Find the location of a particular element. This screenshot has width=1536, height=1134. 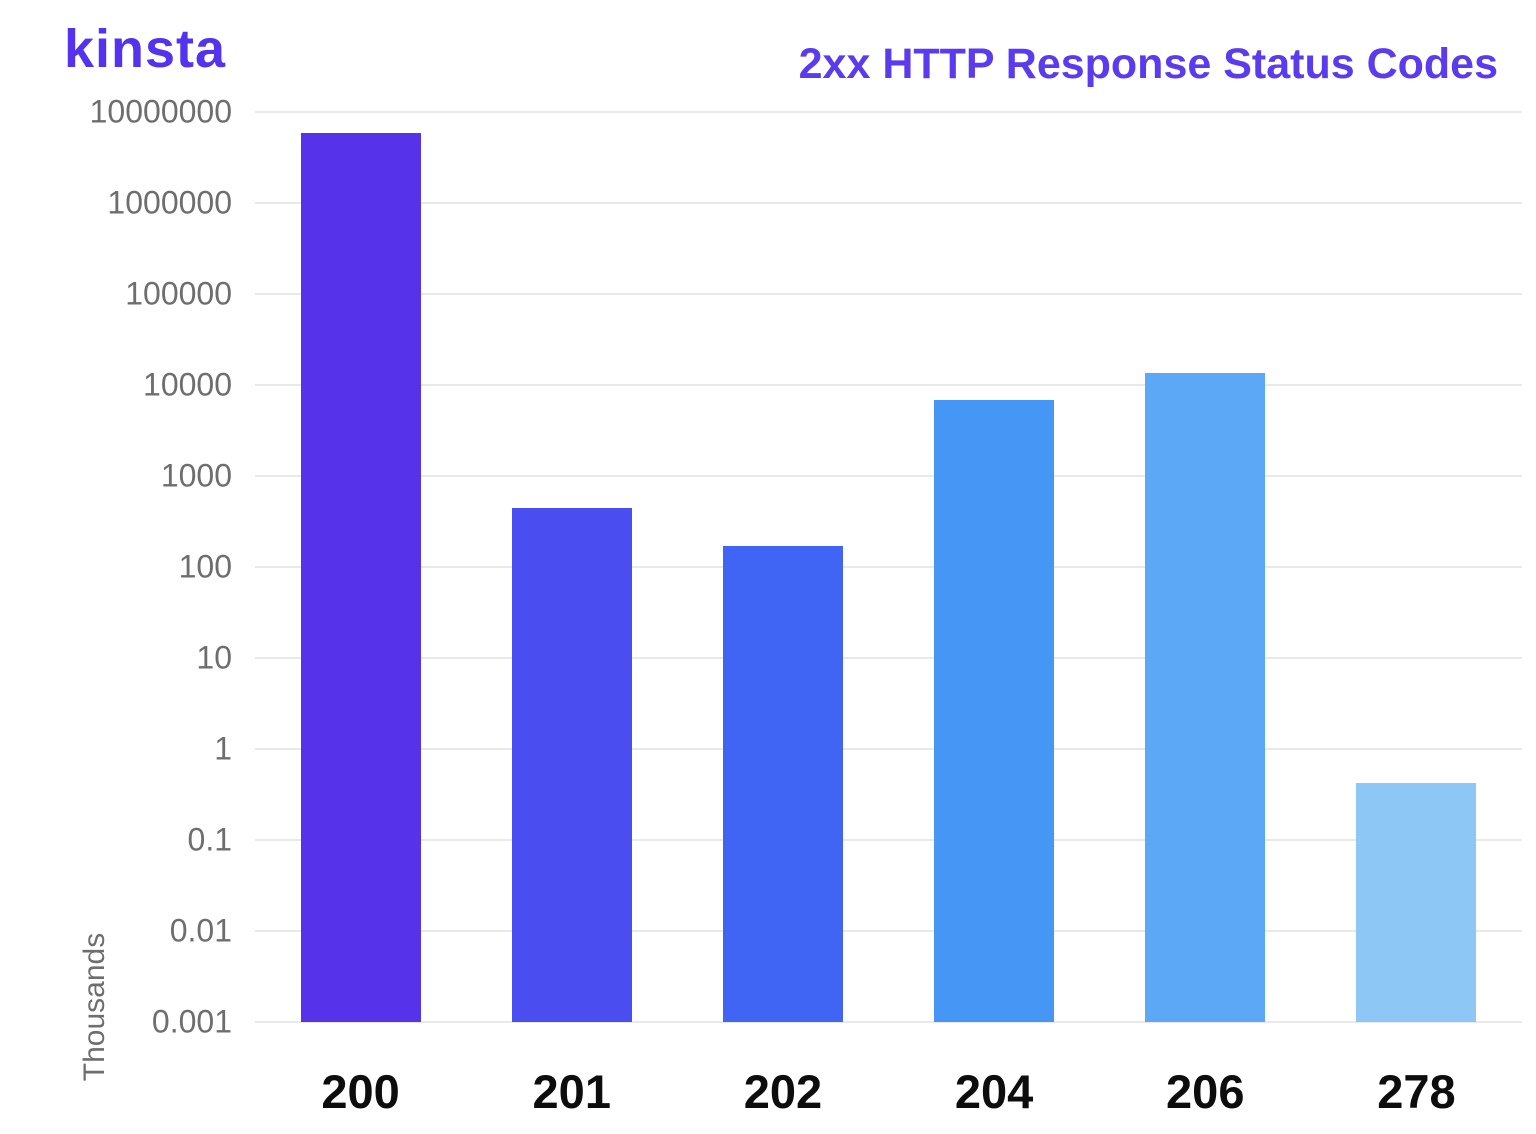

y-tick-label: 100 is located at coordinates (205, 566).